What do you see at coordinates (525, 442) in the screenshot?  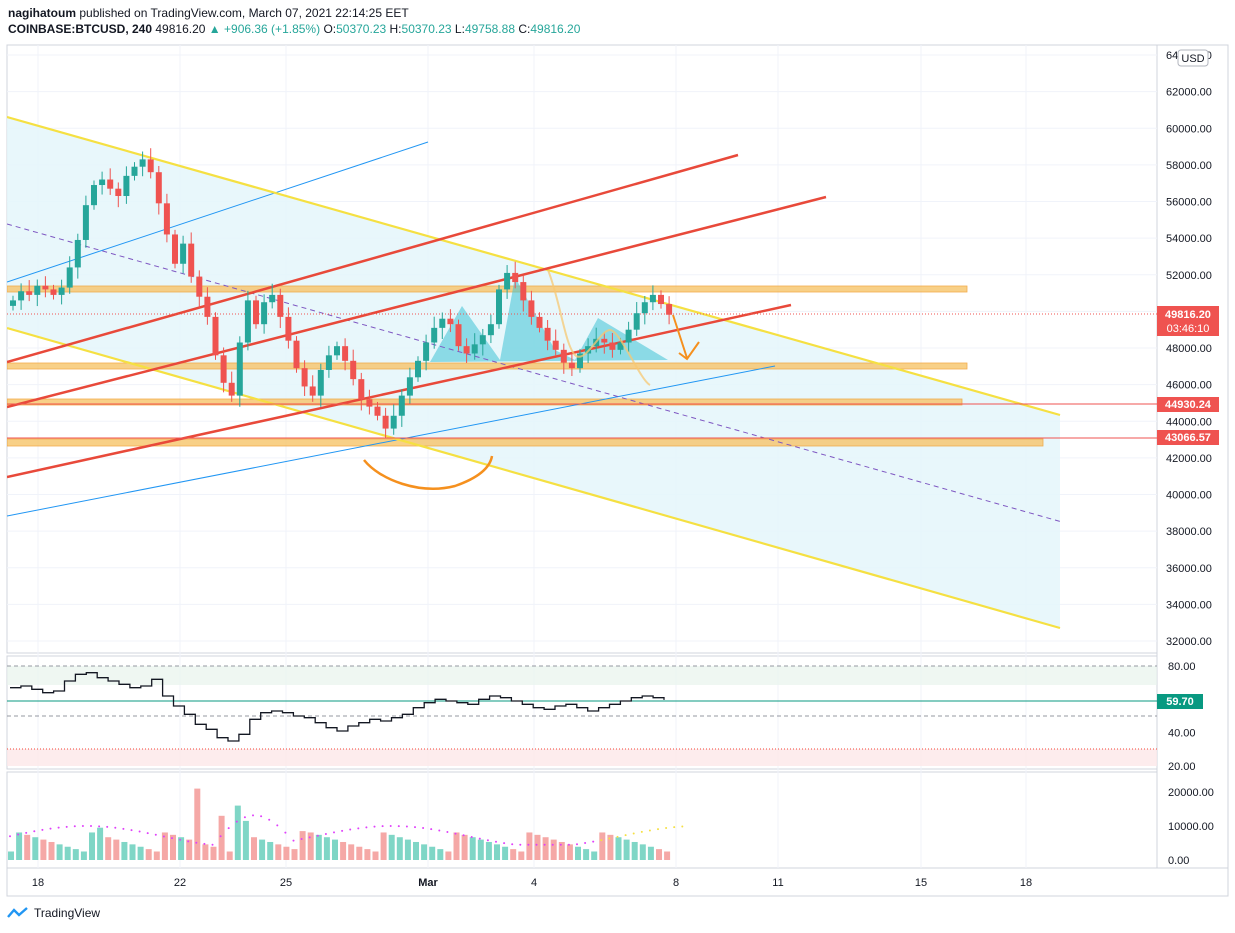 I see `lower-support-zone` at bounding box center [525, 442].